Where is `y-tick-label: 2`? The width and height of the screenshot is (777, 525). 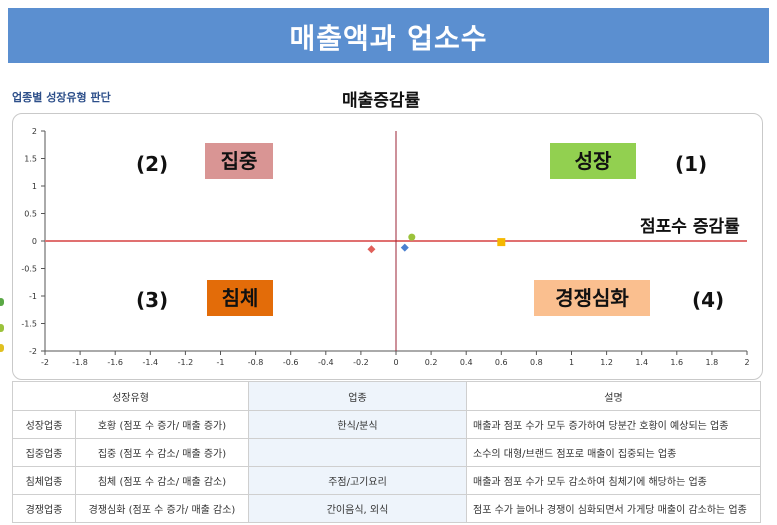 y-tick-label: 2 is located at coordinates (34, 131).